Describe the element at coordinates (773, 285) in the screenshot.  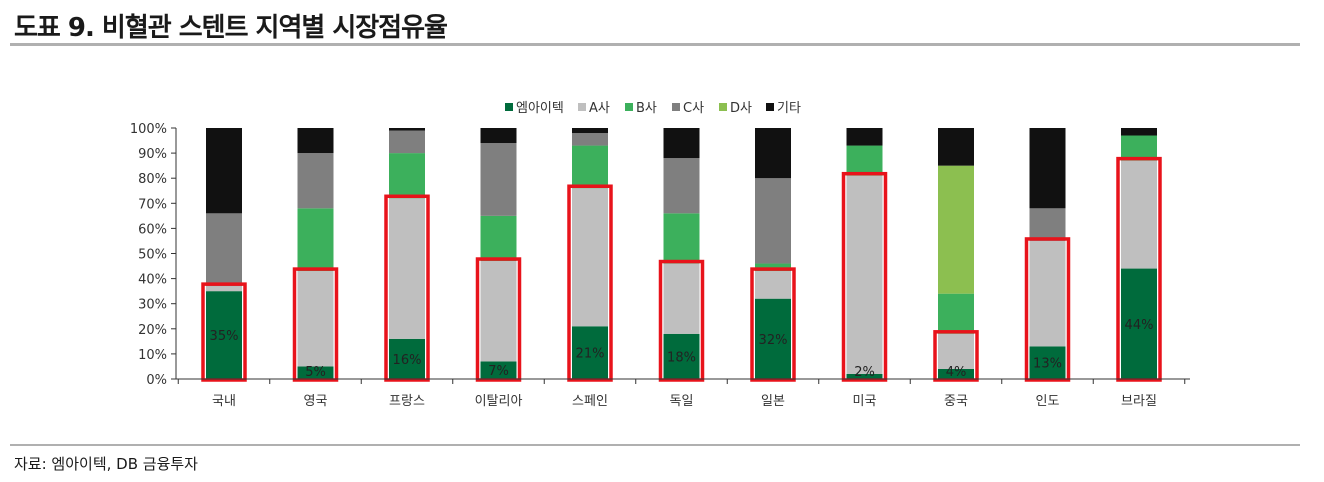
I see `bar-segment-A사-일본` at that location.